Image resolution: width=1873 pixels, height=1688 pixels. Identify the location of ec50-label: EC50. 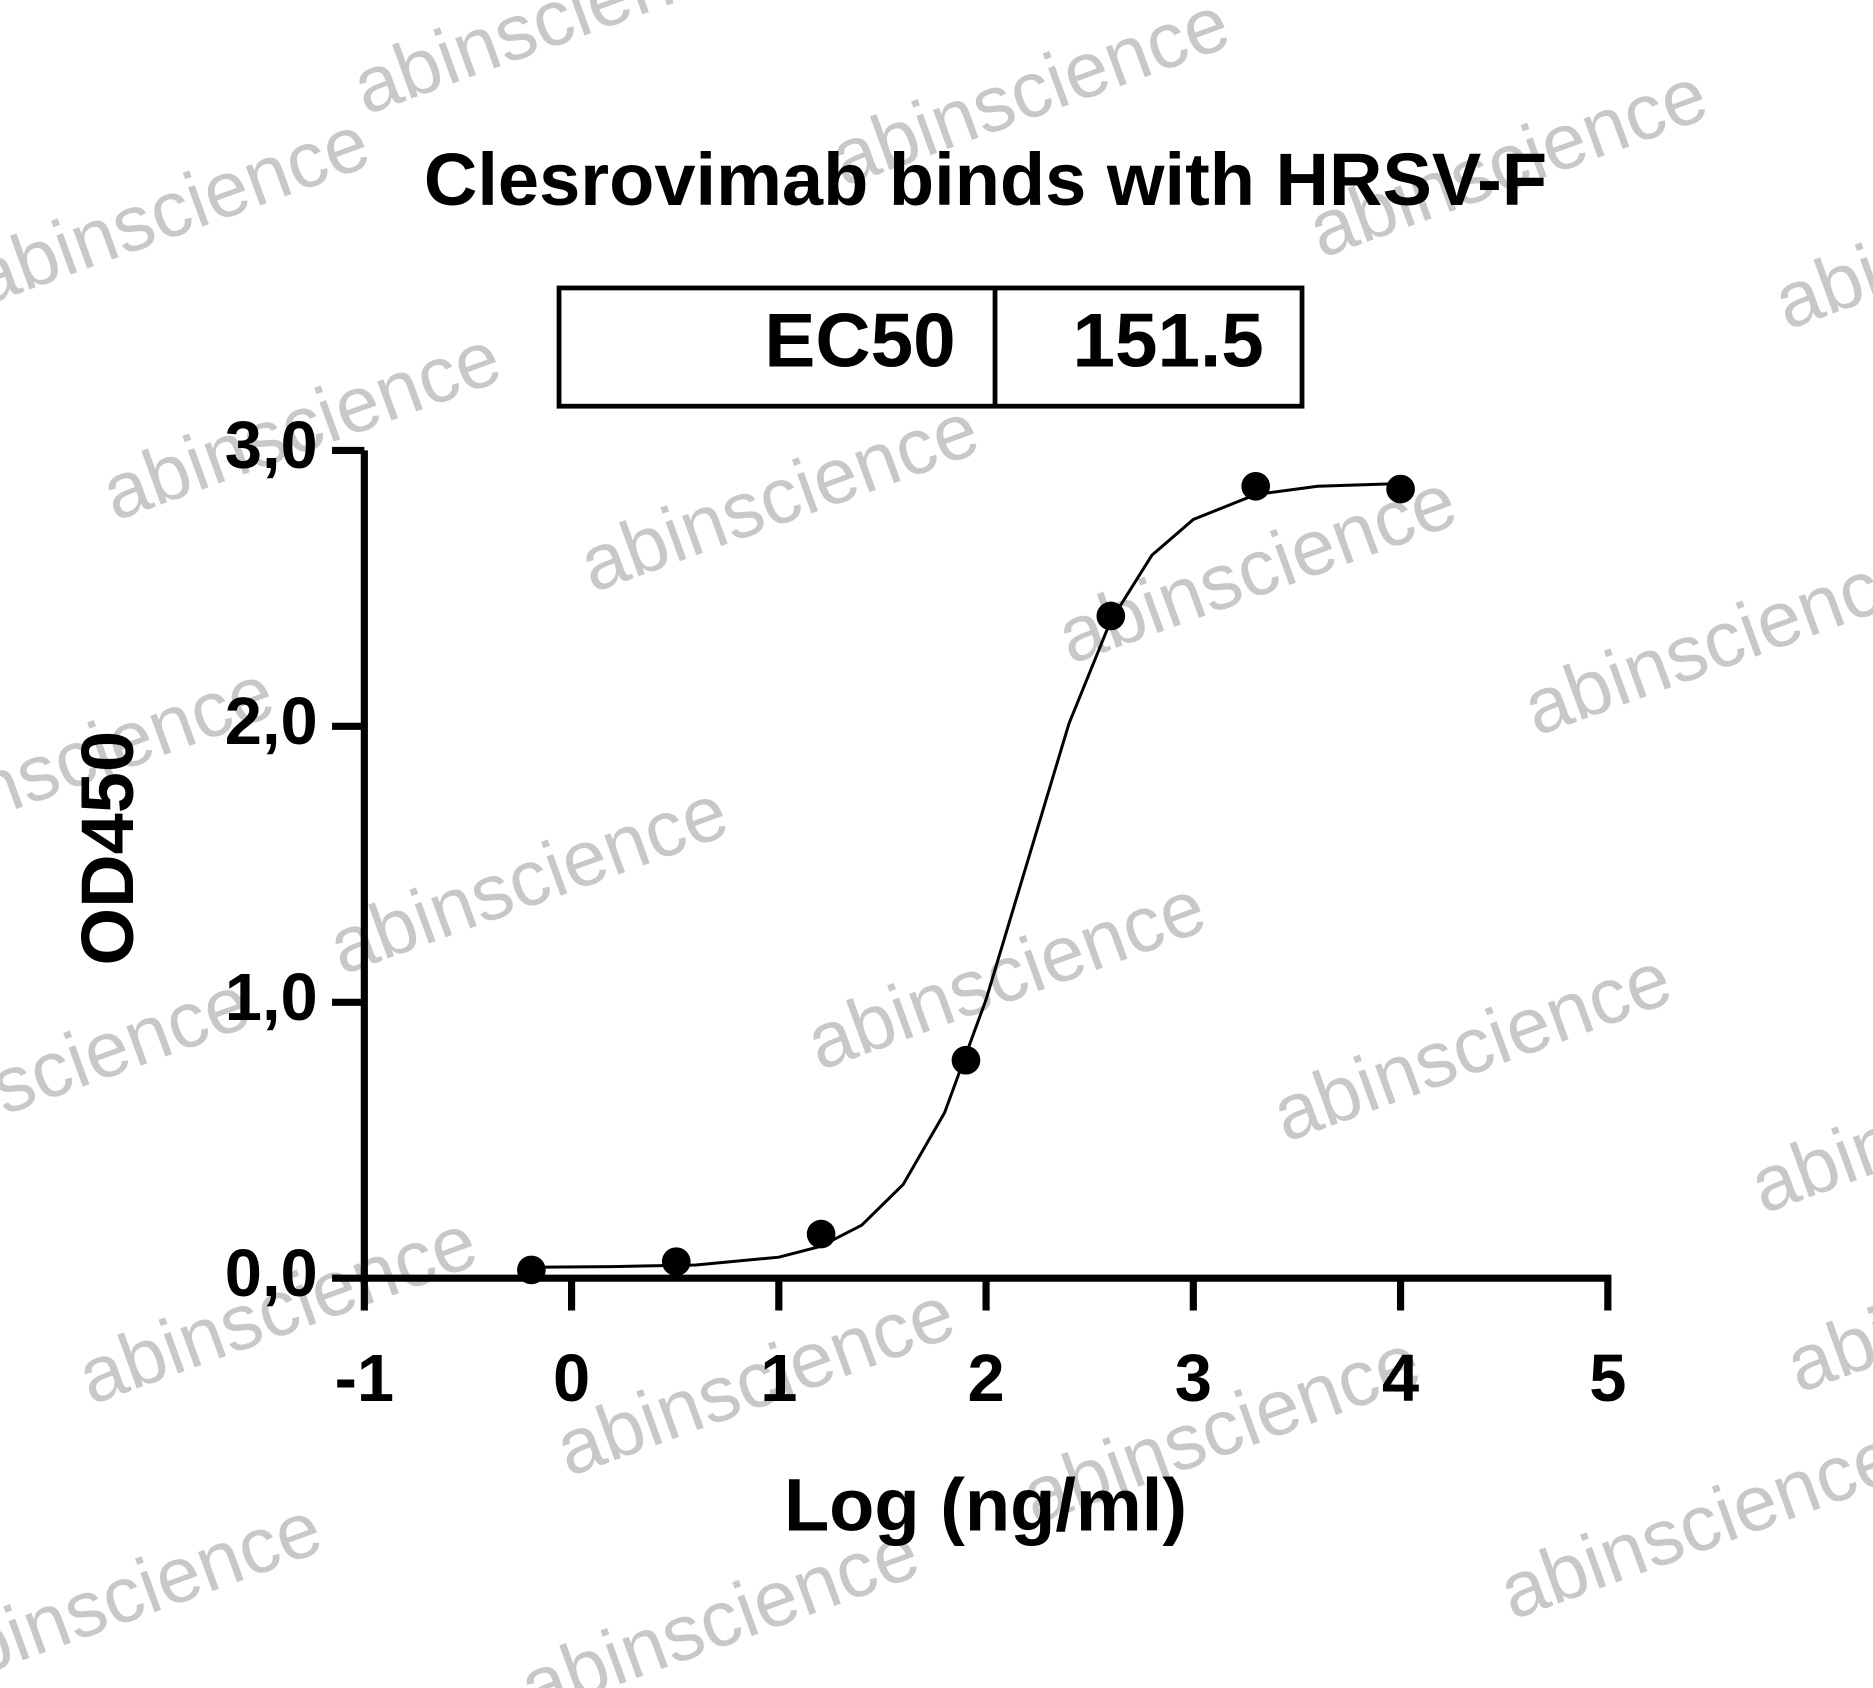
(859, 341).